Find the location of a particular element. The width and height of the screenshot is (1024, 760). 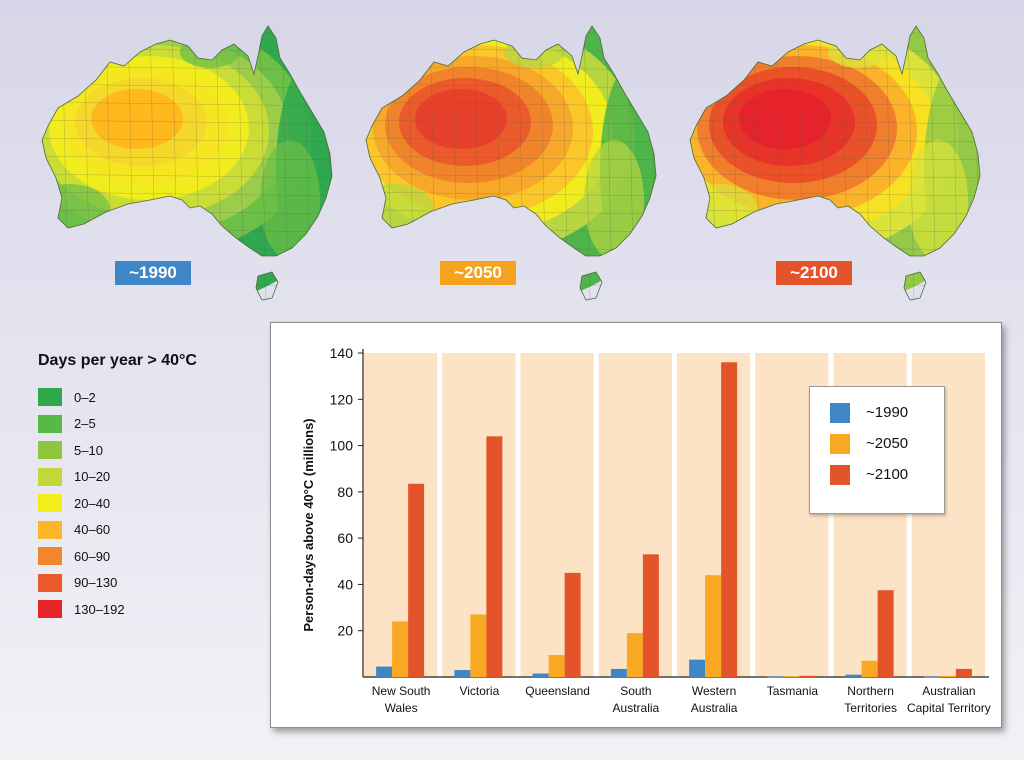

x-tick-label: Queensland is located at coordinates (557, 691).